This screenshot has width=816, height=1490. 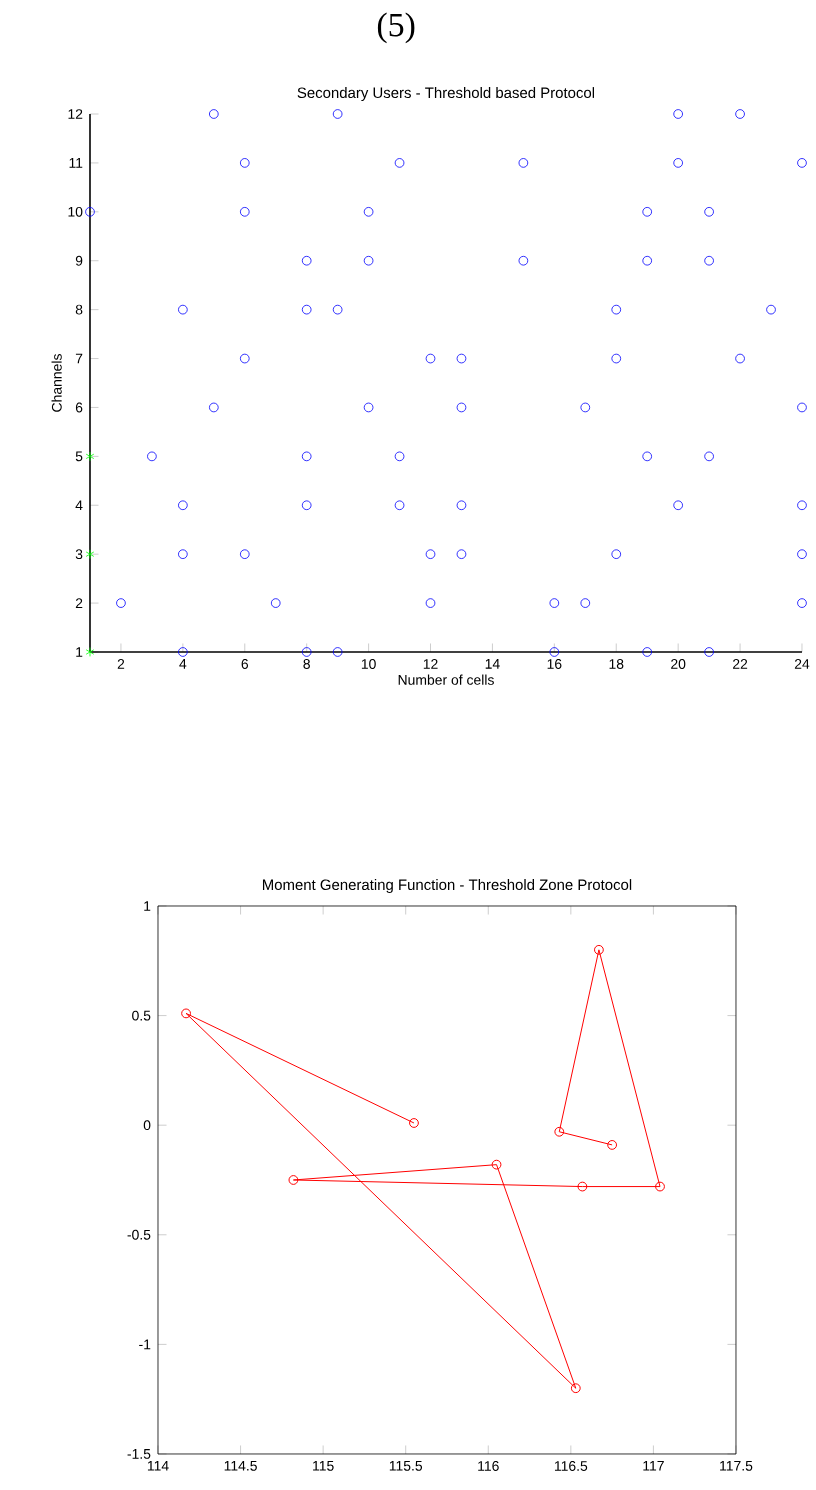 What do you see at coordinates (396, 28) in the screenshot?
I see `text: (5)` at bounding box center [396, 28].